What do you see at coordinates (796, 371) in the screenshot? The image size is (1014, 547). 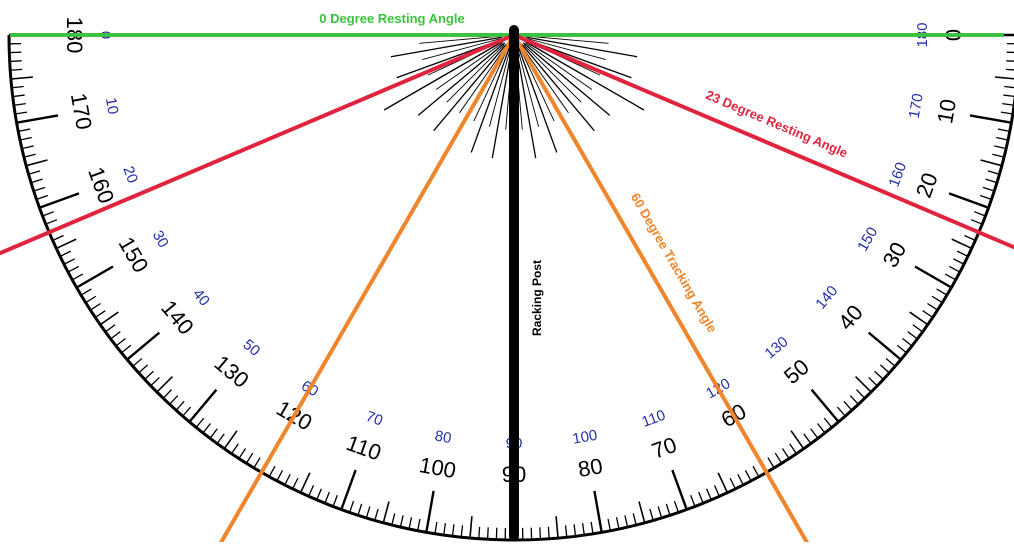 I see `outer-degree-number: 50` at bounding box center [796, 371].